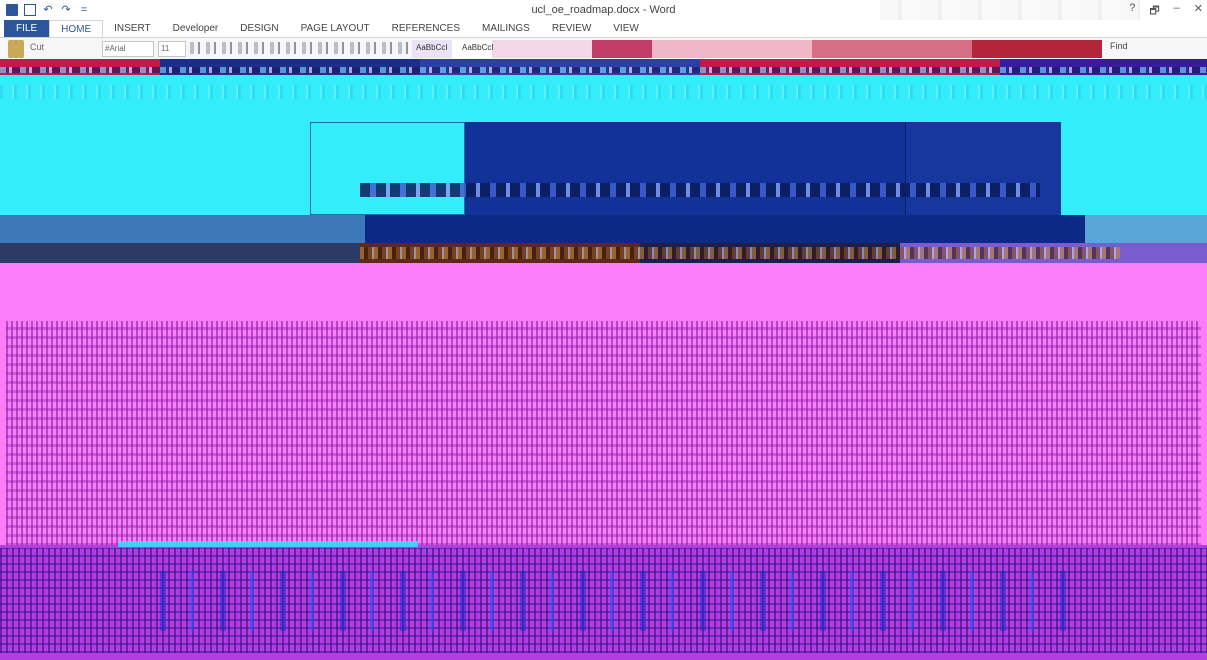 This screenshot has height=660, width=1207. I want to click on ribbon-glitch-band, so click(603, 67).